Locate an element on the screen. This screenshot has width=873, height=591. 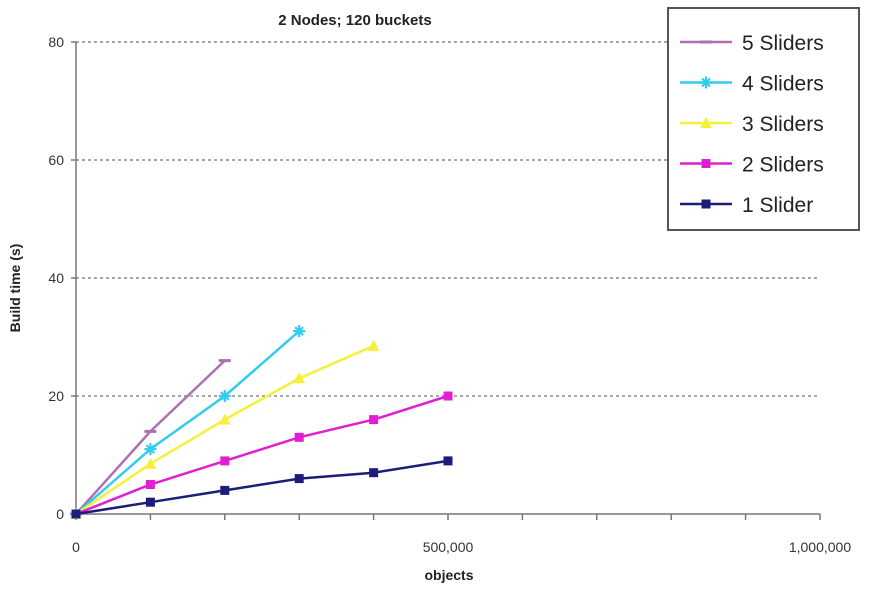
series-5-sliders is located at coordinates (150, 437).